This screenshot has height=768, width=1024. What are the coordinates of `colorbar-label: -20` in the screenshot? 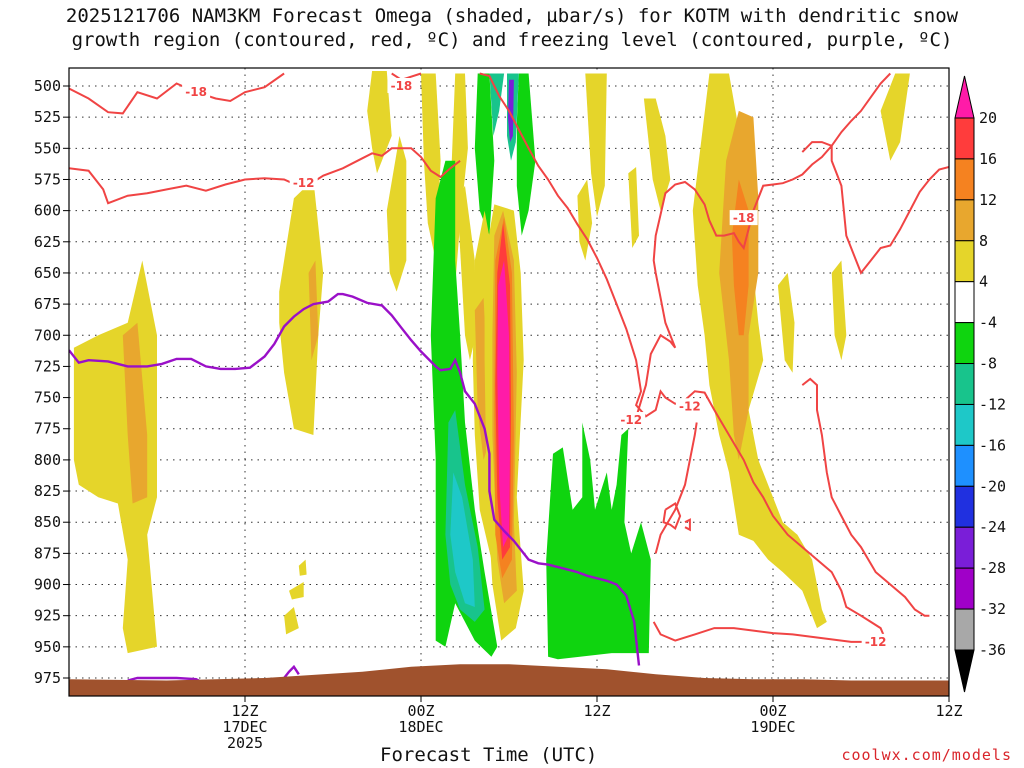 It's located at (992, 486).